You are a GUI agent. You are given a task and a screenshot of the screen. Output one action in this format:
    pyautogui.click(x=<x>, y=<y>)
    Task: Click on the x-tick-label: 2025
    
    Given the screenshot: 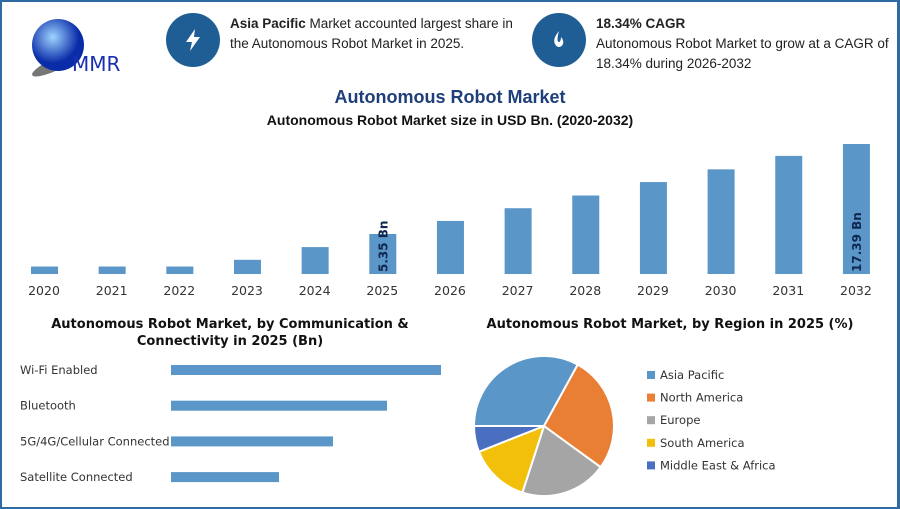 What is the action you would take?
    pyautogui.click(x=382, y=290)
    